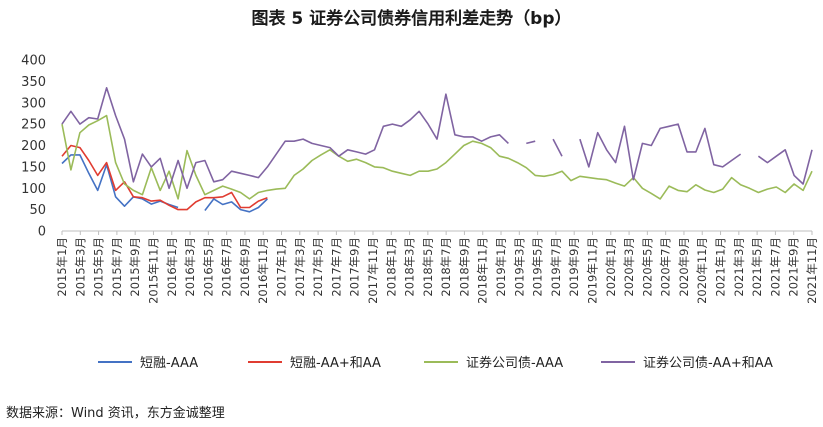 The height and width of the screenshot is (427, 823). Describe the element at coordinates (684, 267) in the screenshot. I see `x-tick-label: 2020年9月` at that location.